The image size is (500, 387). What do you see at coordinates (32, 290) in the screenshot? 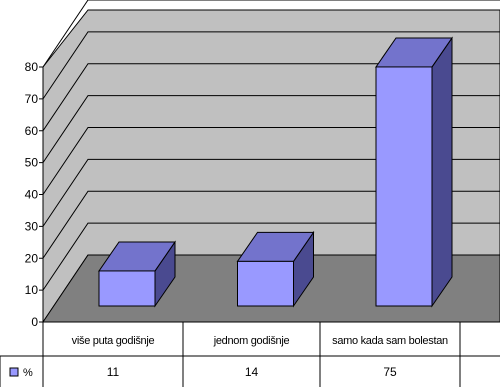
I see `y-tick-label: 10` at bounding box center [32, 290].